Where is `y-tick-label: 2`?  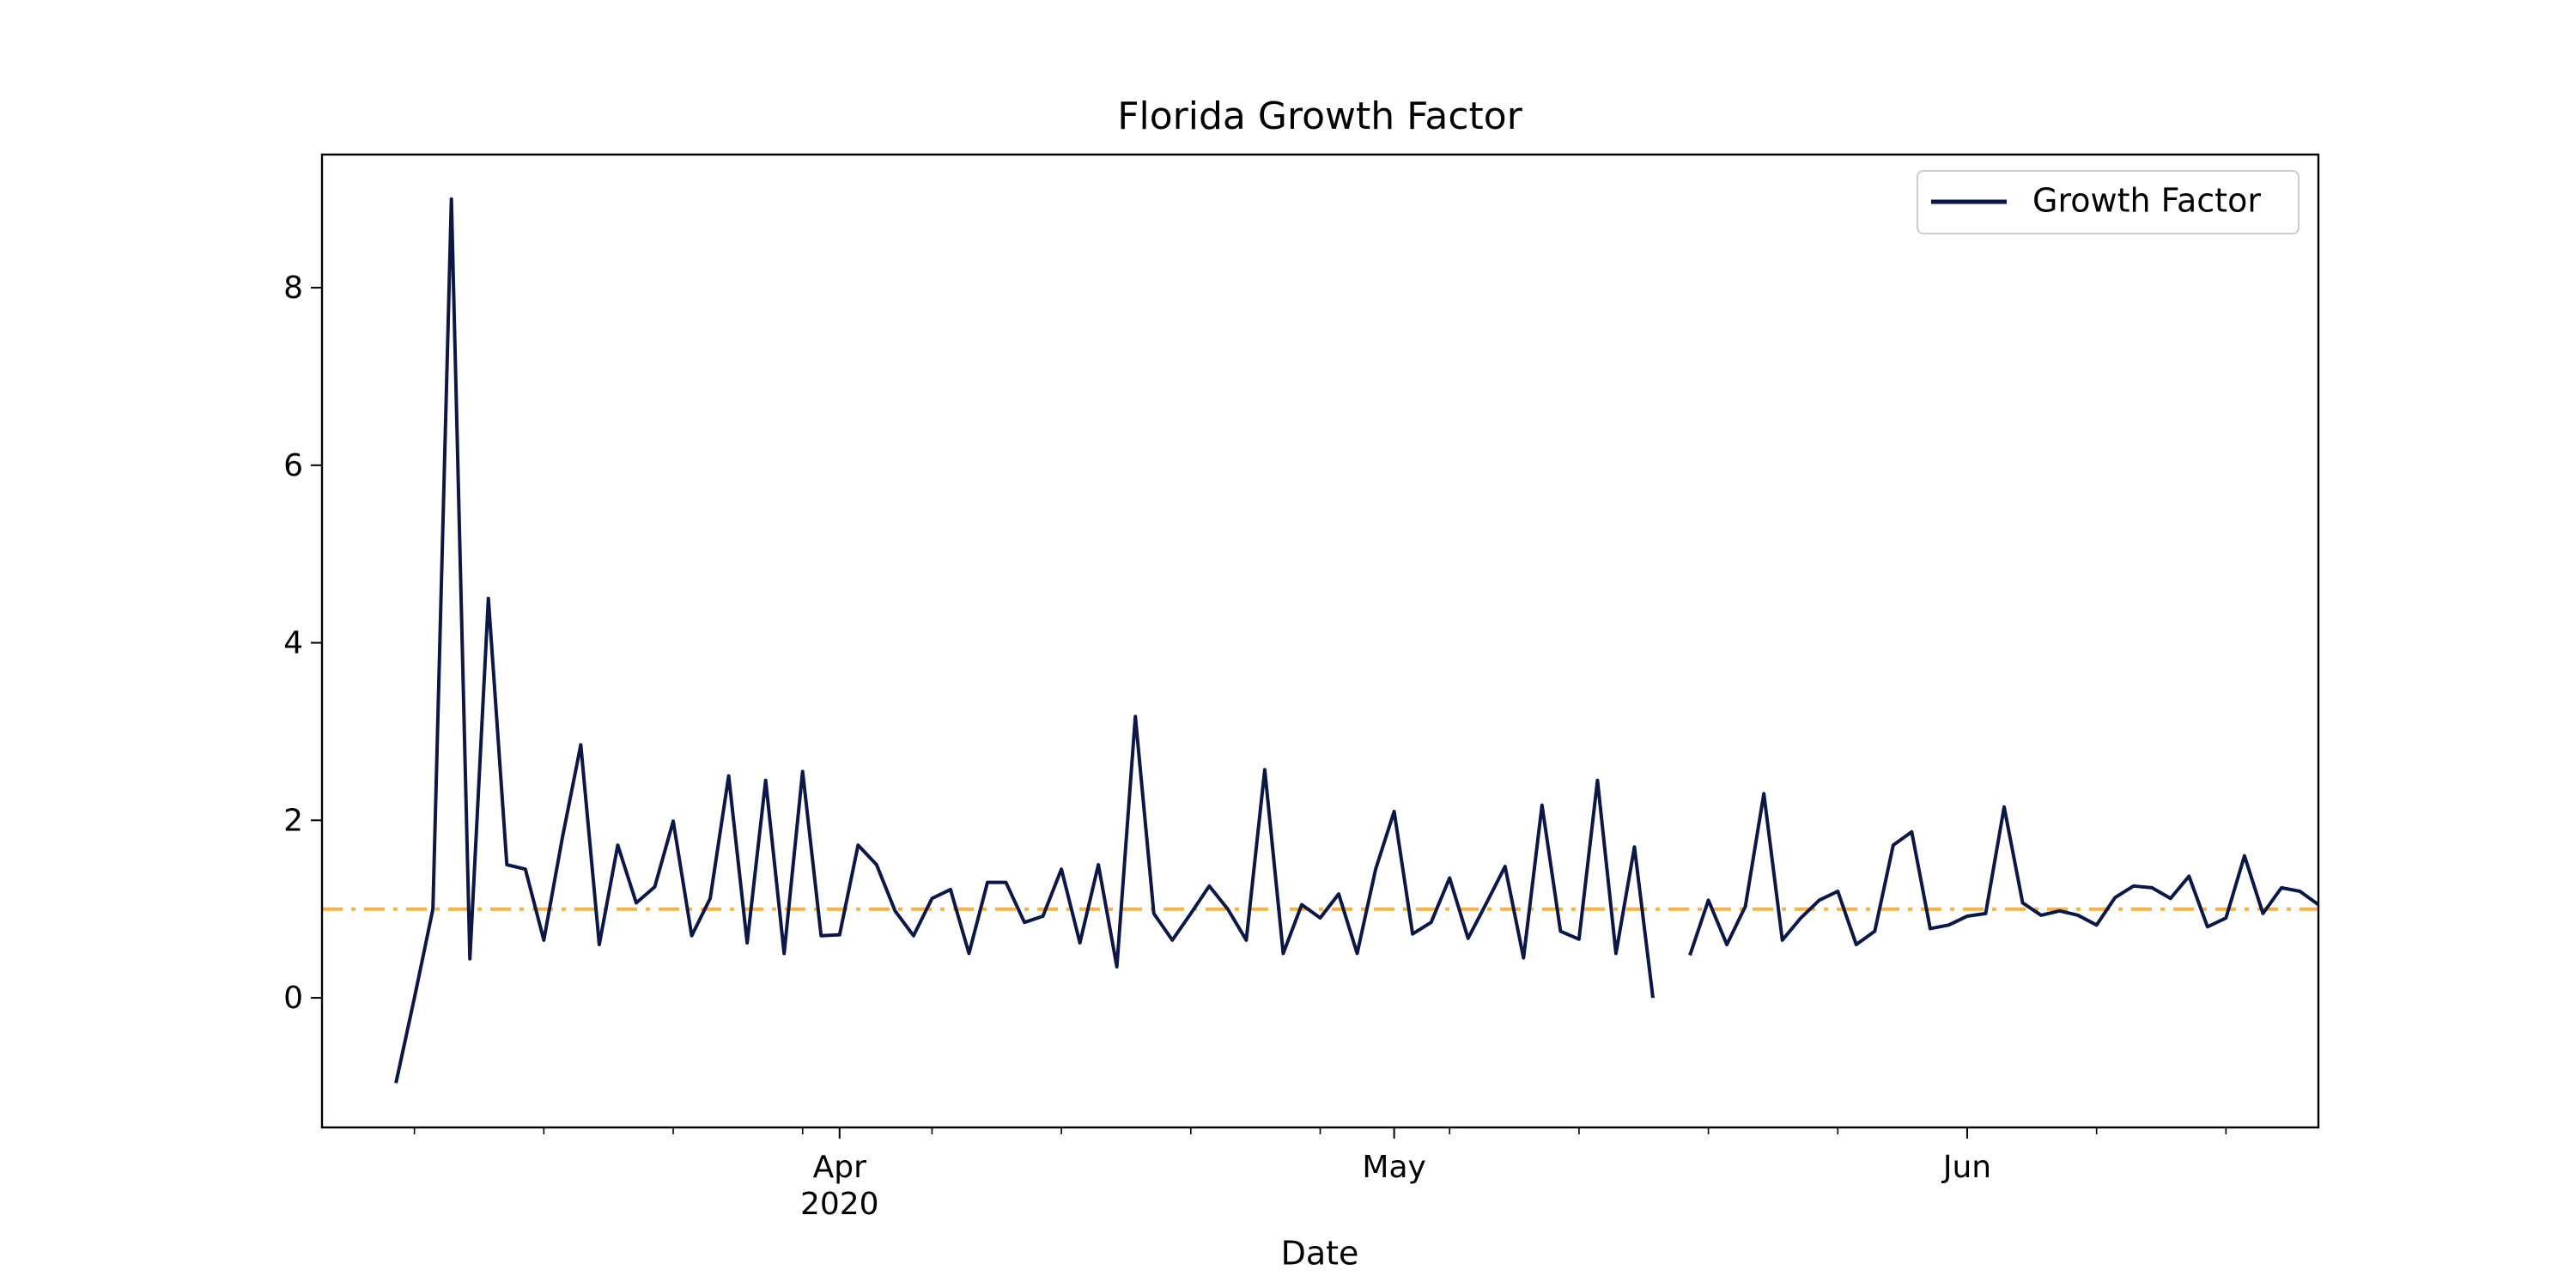
y-tick-label: 2 is located at coordinates (293, 821).